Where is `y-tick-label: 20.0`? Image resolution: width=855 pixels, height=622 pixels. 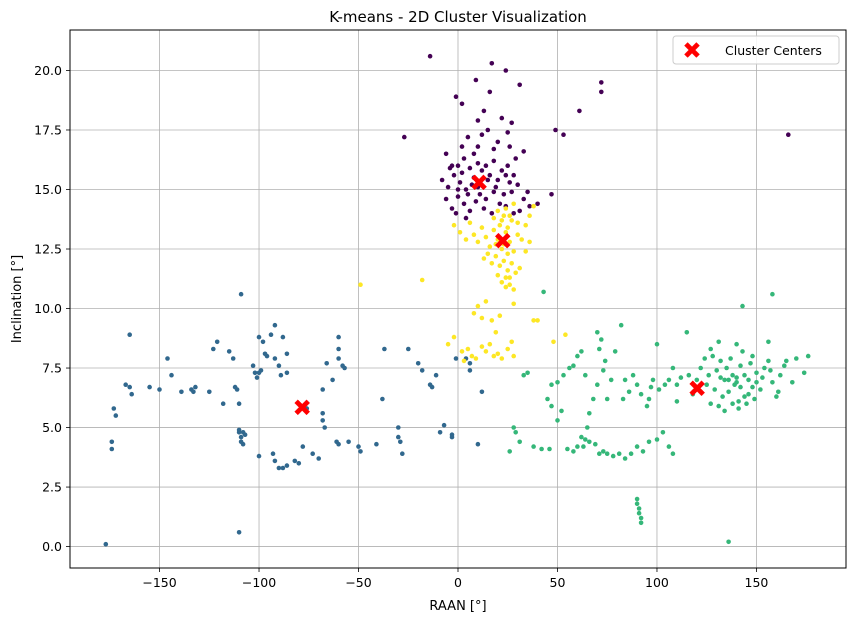
y-tick-label: 20.0 is located at coordinates (48, 70).